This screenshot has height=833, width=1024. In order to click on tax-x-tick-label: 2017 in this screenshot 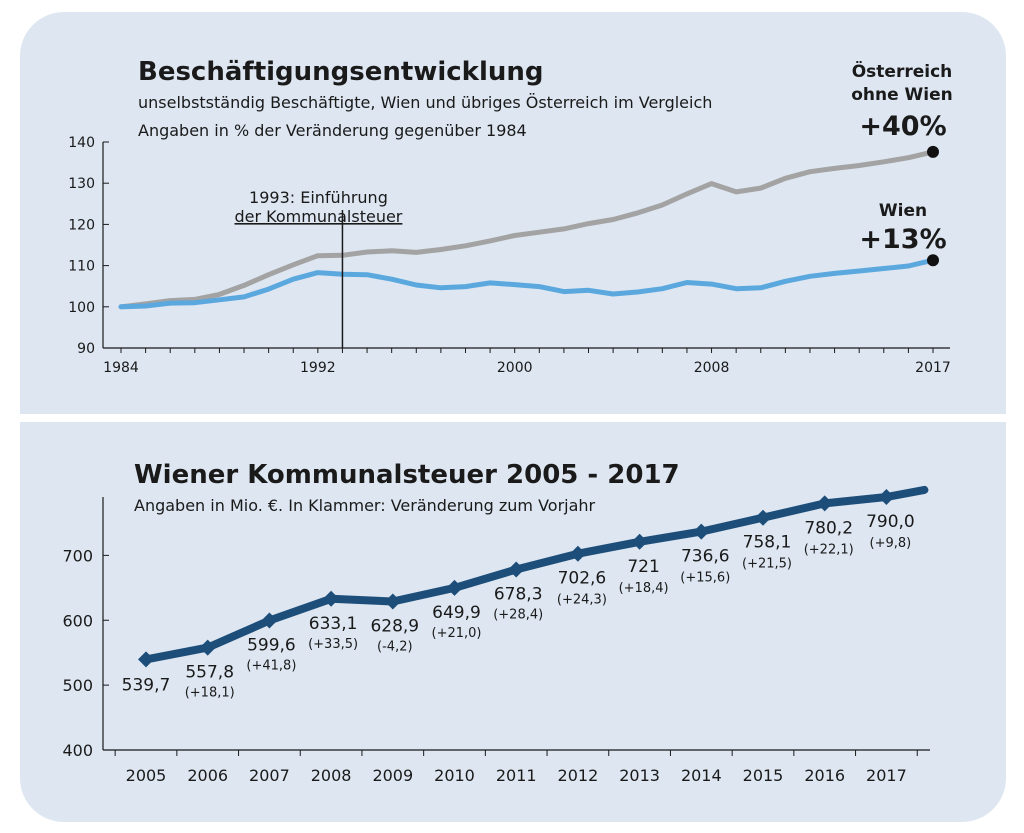, I will do `click(886, 775)`.